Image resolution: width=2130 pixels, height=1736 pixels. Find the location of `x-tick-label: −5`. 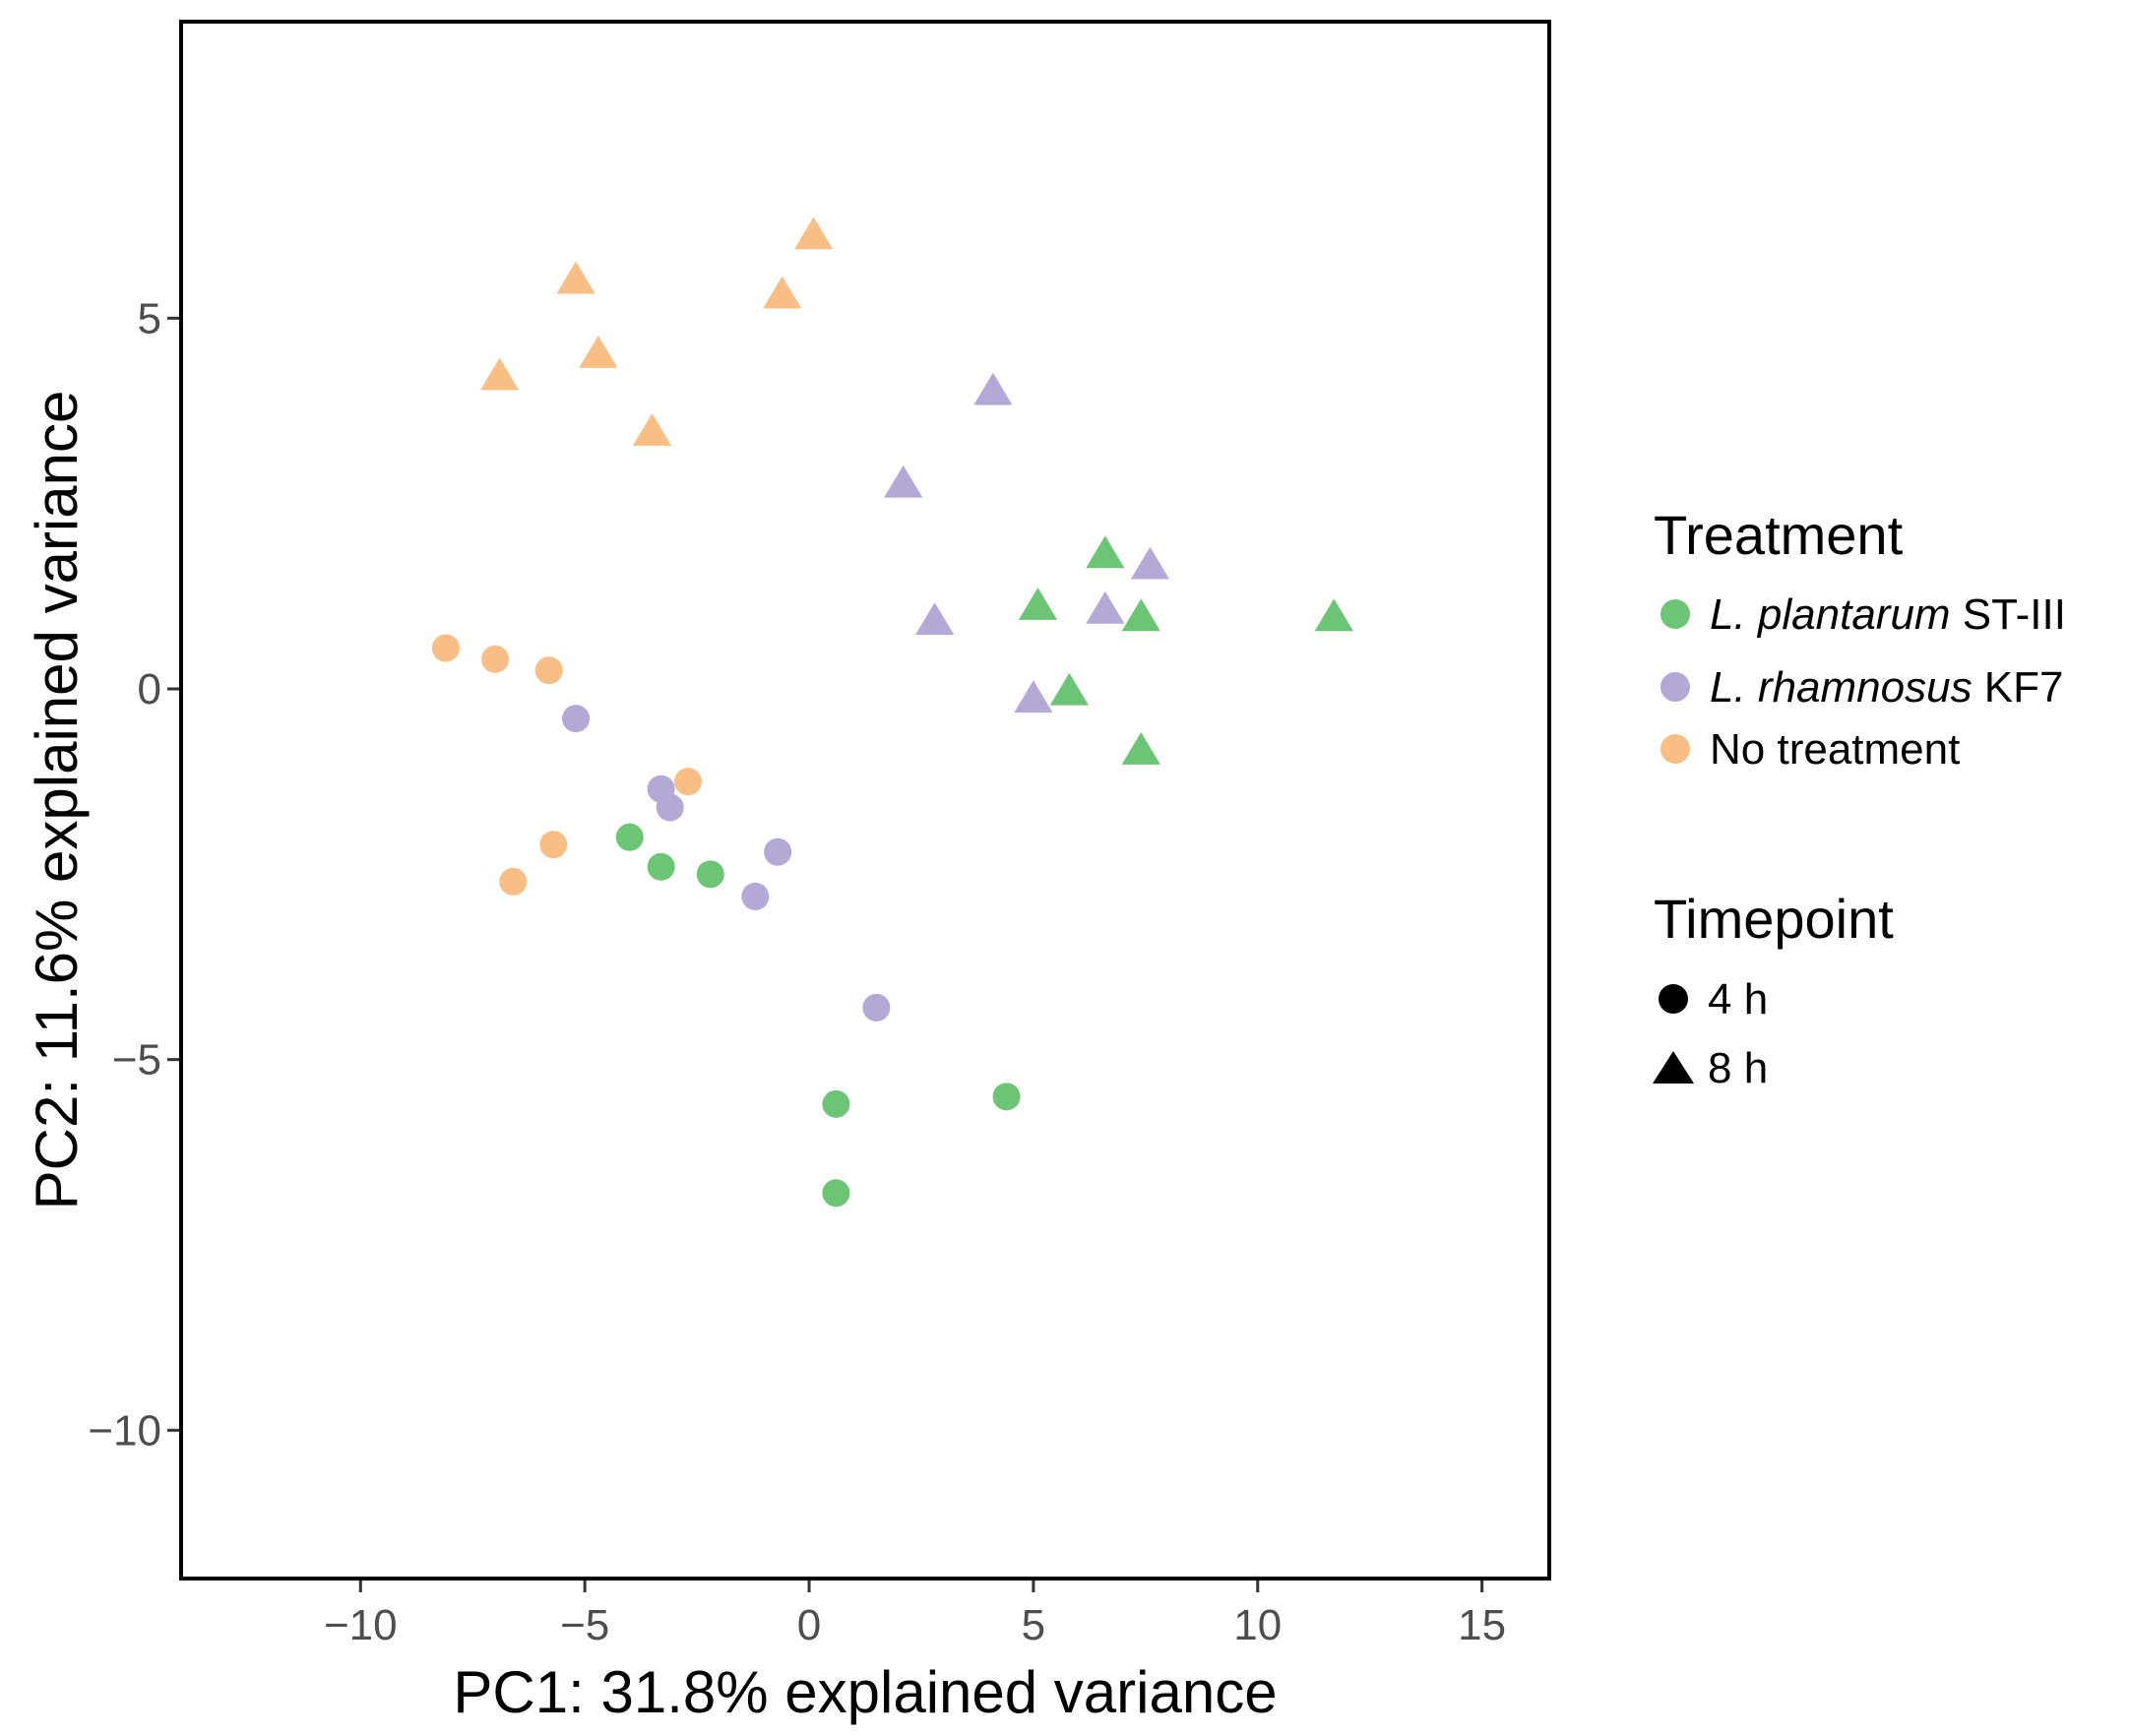

x-tick-label: −5 is located at coordinates (585, 1625).